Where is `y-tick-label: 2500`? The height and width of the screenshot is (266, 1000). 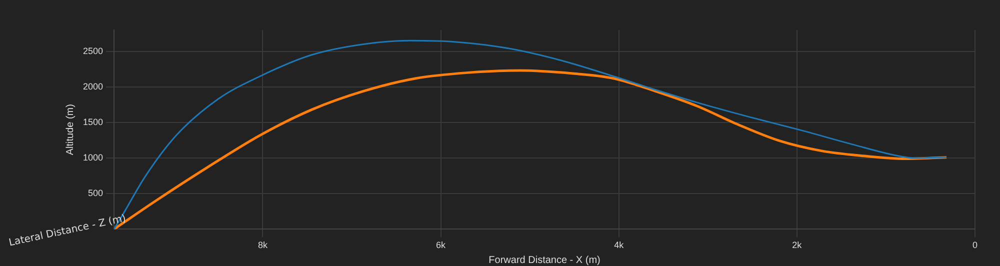 y-tick-label: 2500 is located at coordinates (93, 51).